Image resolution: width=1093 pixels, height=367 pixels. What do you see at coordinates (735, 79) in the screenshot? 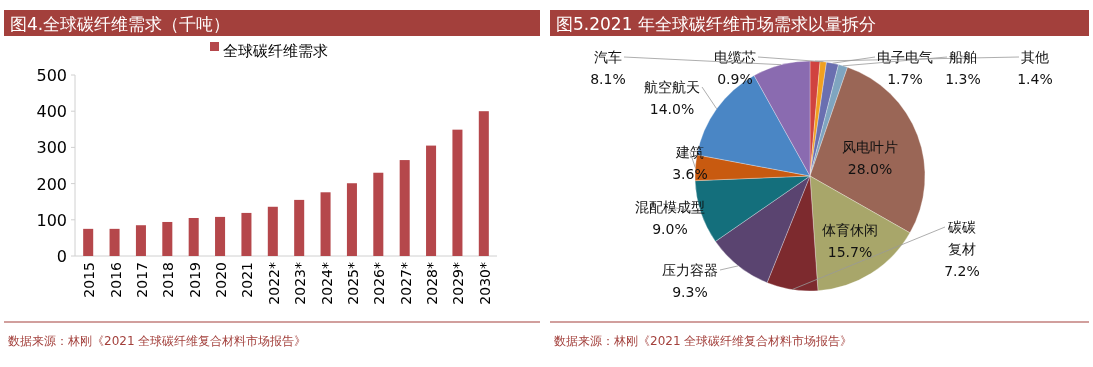
I see `data-label: 0.9%` at bounding box center [735, 79].